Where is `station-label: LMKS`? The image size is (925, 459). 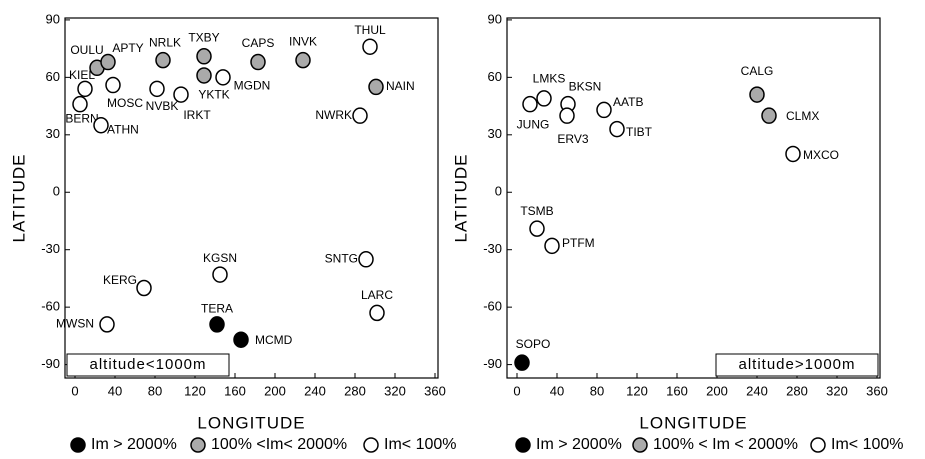
station-label: LMKS is located at coordinates (549, 79).